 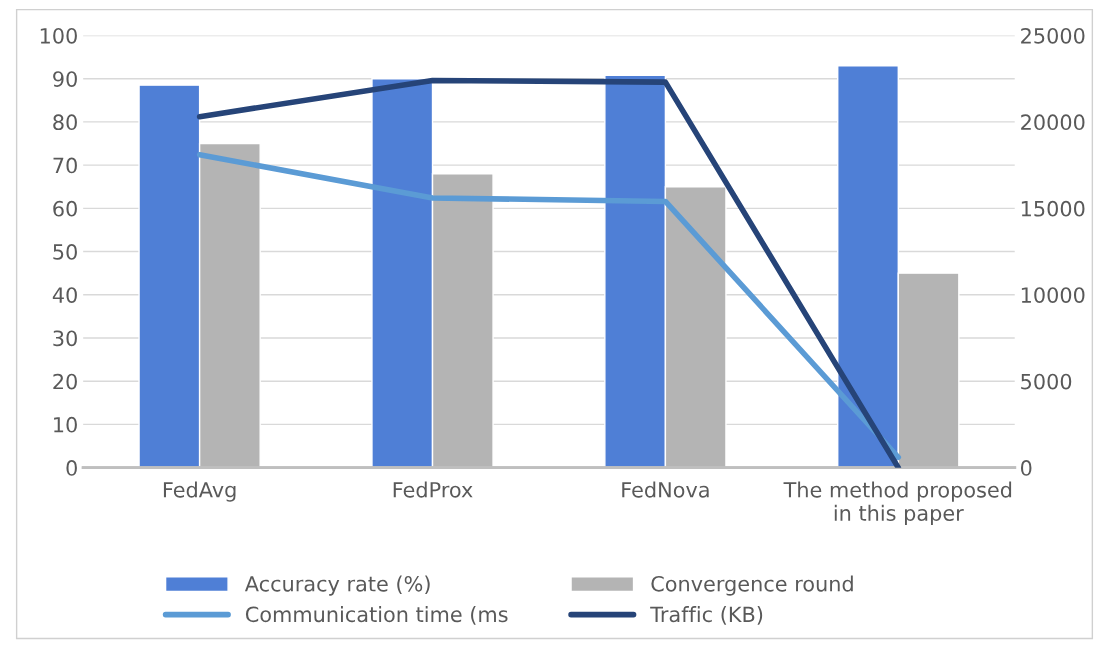 What do you see at coordinates (65, 122) in the screenshot?
I see `y-tick-label: 80` at bounding box center [65, 122].